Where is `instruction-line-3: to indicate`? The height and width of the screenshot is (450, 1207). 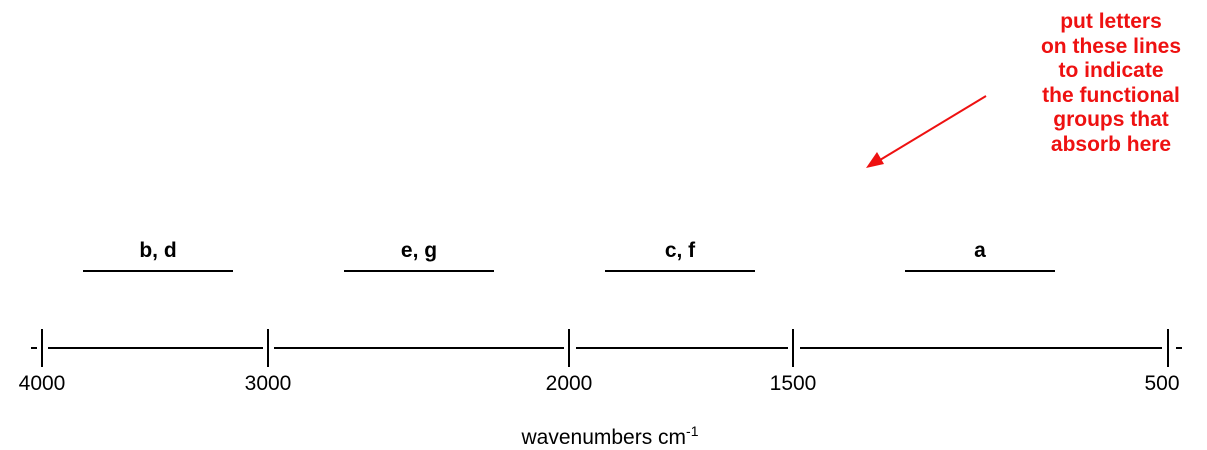 instruction-line-3: to indicate is located at coordinates (1111, 70).